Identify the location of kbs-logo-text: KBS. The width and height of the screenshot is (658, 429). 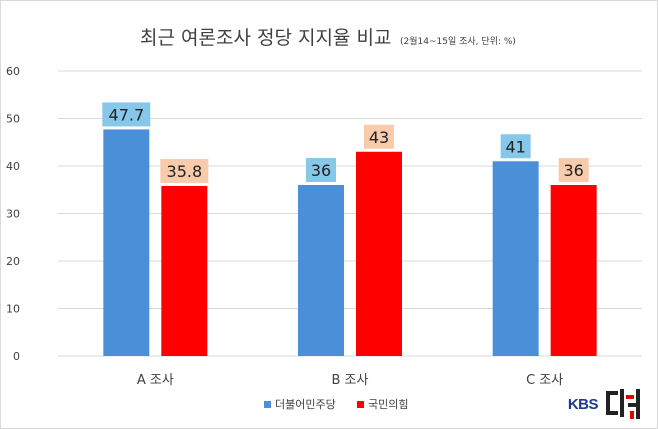
(583, 404).